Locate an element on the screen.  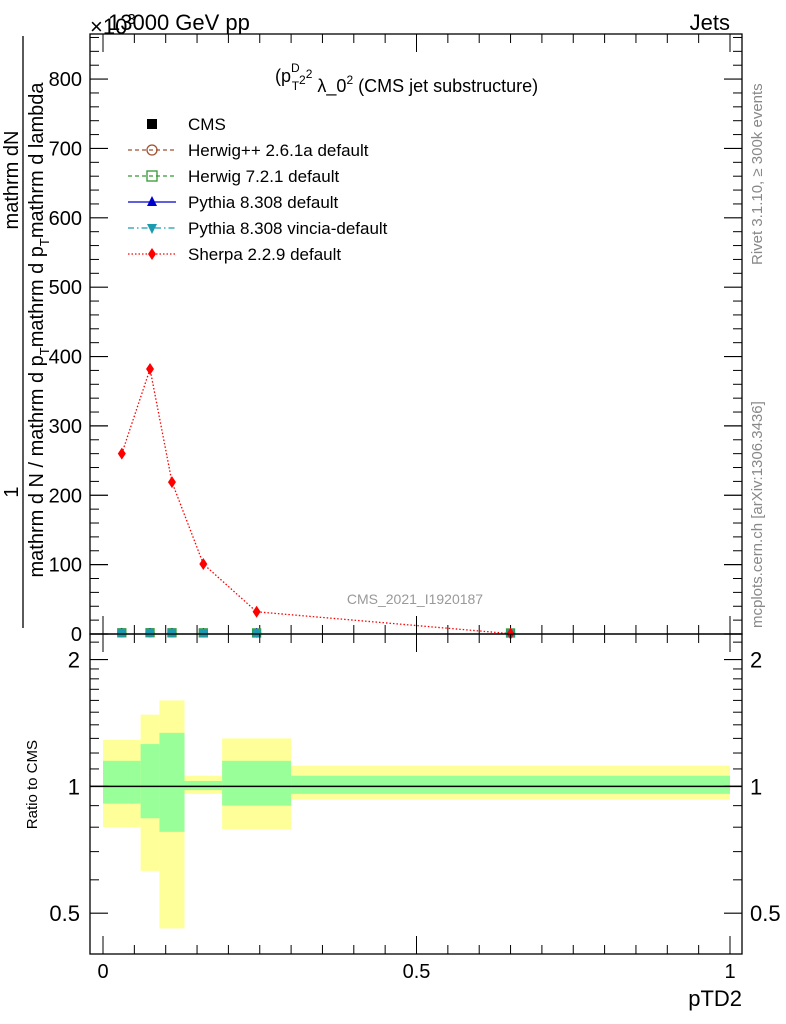
legend-label: CMS is located at coordinates (207, 124).